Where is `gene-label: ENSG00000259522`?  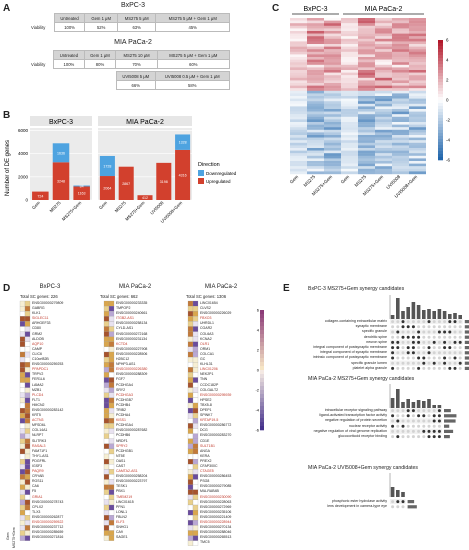 gene-label: ENSG00000259522 is located at coordinates (48, 522).